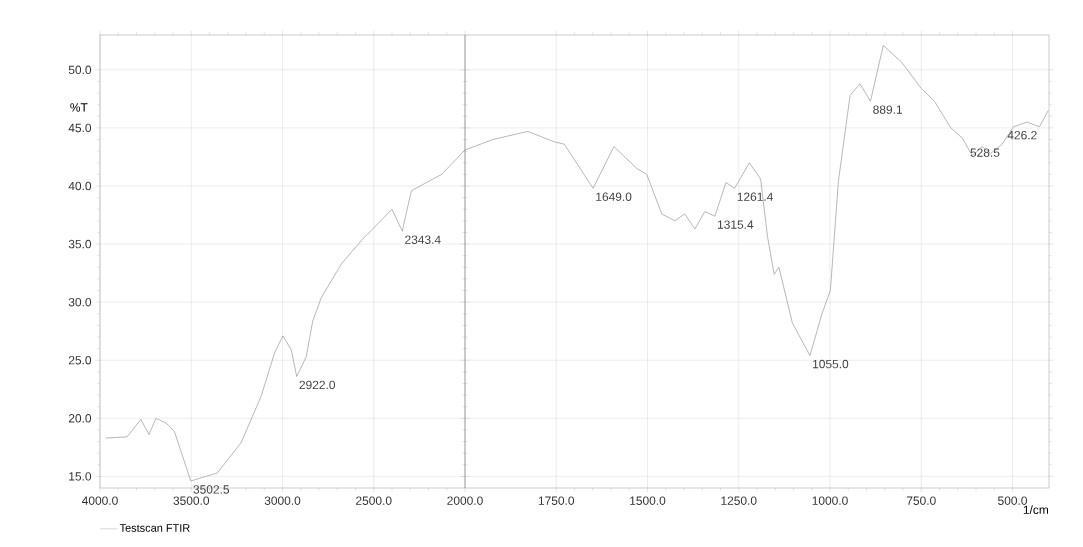 This screenshot has width=1083, height=547. What do you see at coordinates (317, 385) in the screenshot?
I see `annotation: 2922.0` at bounding box center [317, 385].